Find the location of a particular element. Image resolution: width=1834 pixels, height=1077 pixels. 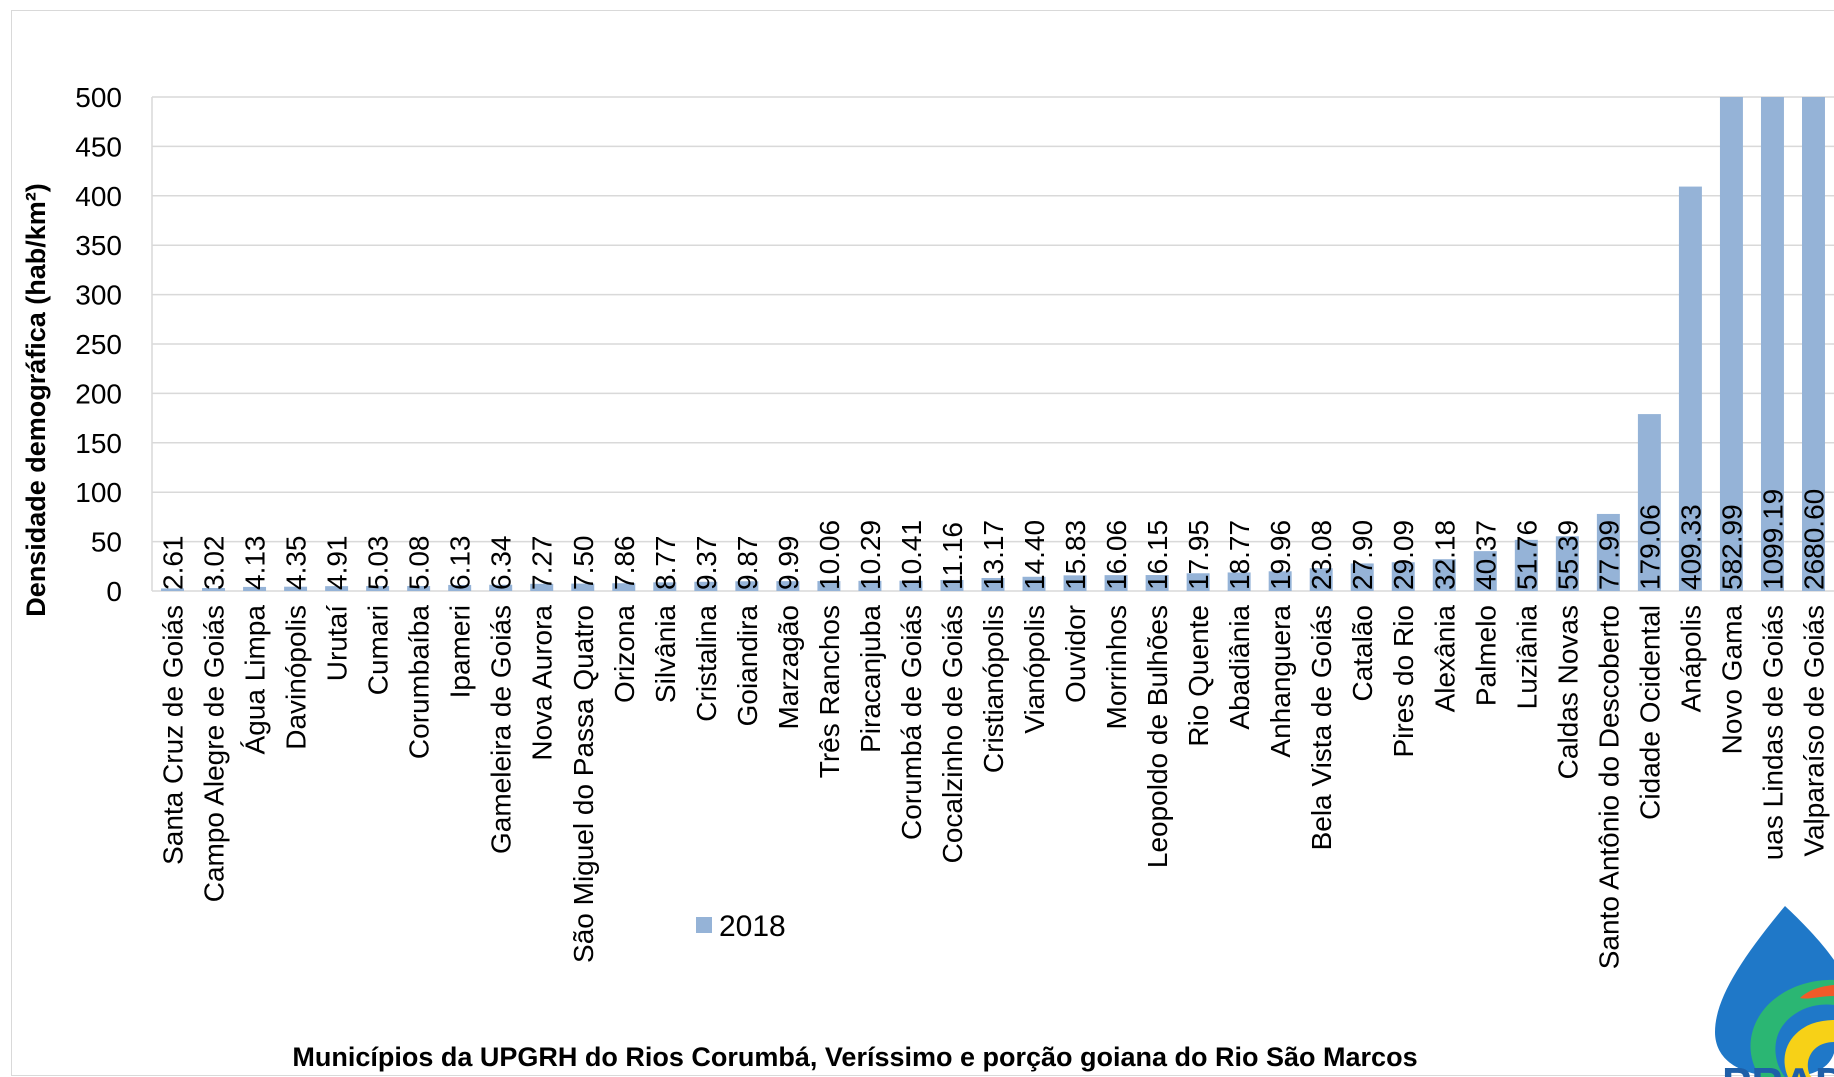

x-category-label: Ipameri is located at coordinates (460, 651).